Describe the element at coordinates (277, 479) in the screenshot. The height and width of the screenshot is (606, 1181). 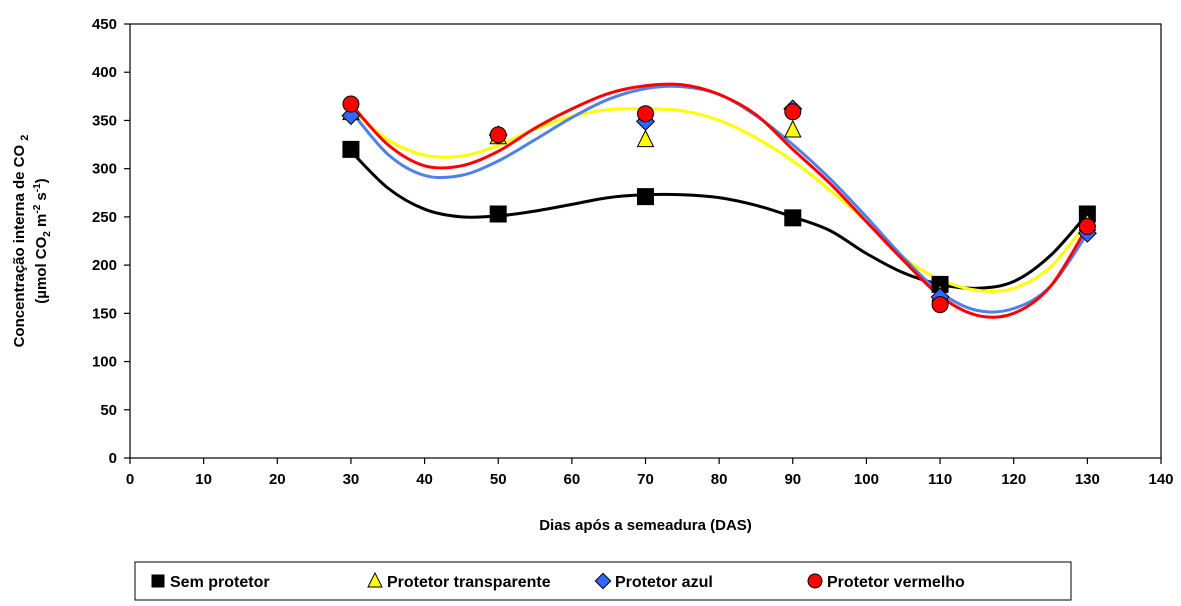
I see `x-tick-label: 20` at that location.